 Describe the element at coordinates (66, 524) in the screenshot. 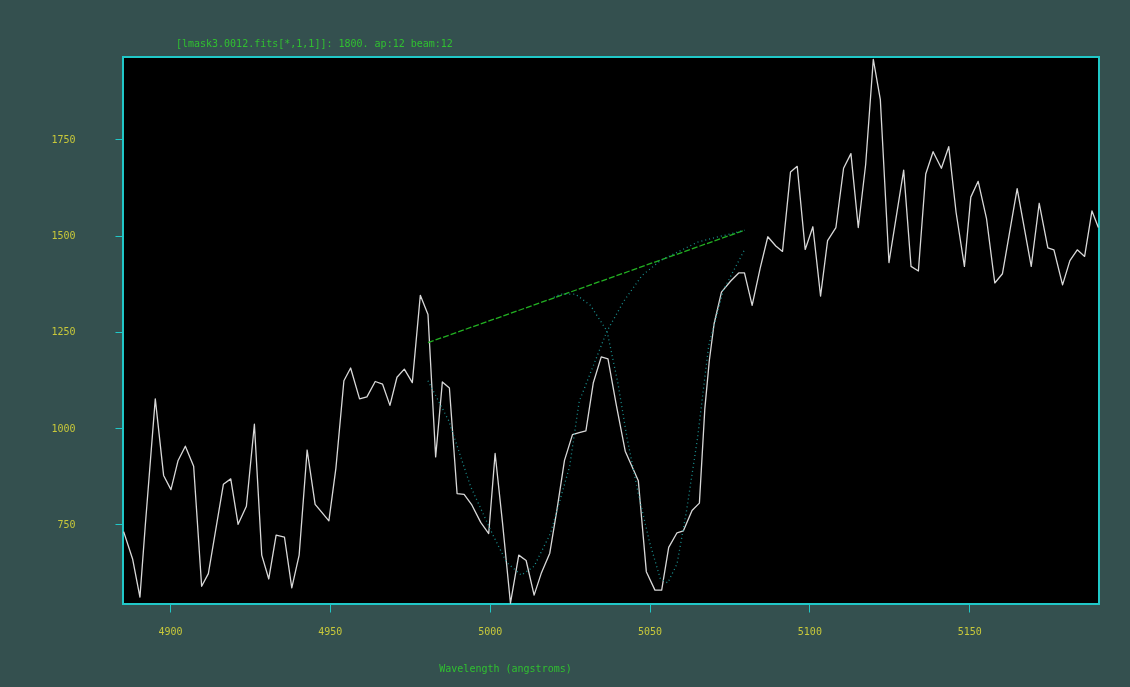

I see `y-tick-label: 750` at that location.